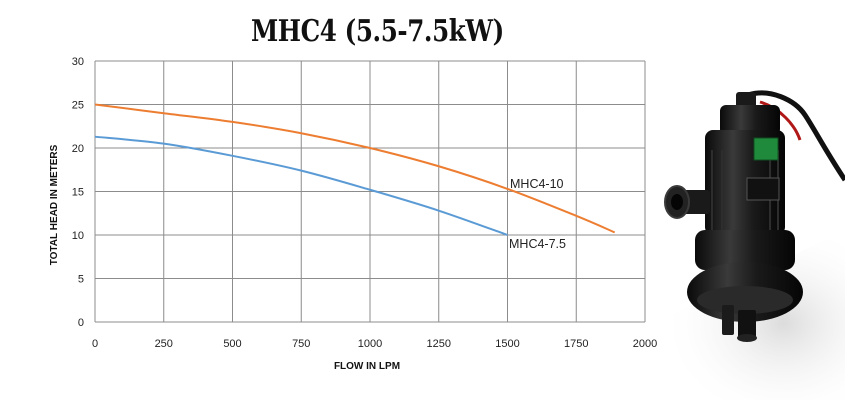 The height and width of the screenshot is (400, 845). Describe the element at coordinates (576, 344) in the screenshot. I see `x-tick-label: 1750` at that location.